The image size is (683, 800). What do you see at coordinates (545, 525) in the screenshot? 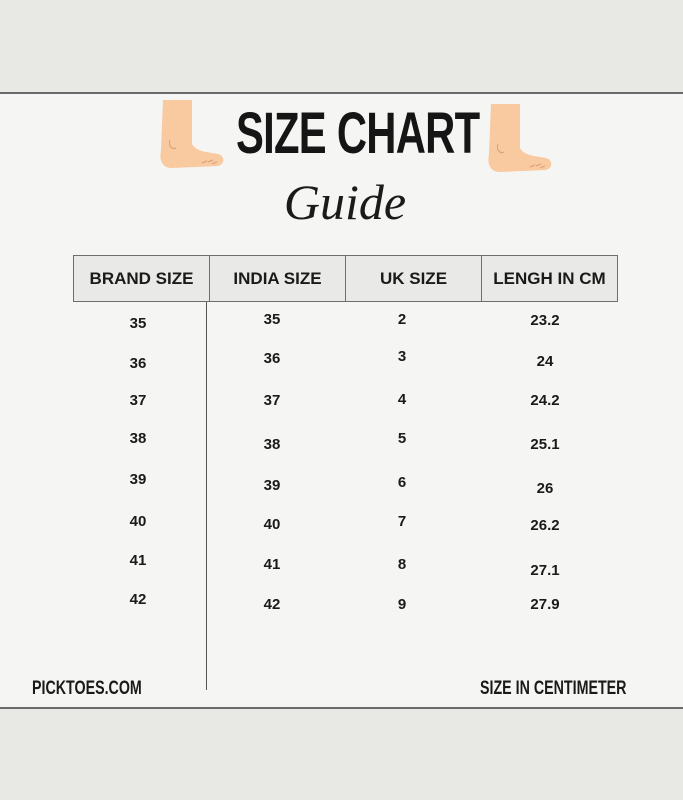
I see `cell-length-cm: 26.2` at bounding box center [545, 525].